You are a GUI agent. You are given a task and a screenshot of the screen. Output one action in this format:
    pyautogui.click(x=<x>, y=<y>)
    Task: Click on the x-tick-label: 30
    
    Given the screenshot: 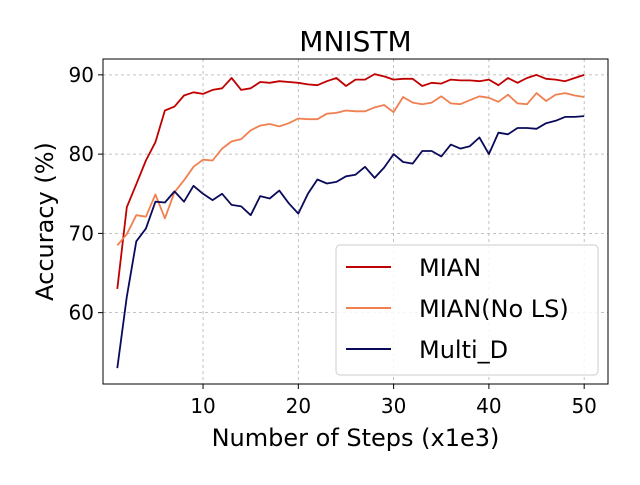 What is the action you would take?
    pyautogui.click(x=393, y=406)
    